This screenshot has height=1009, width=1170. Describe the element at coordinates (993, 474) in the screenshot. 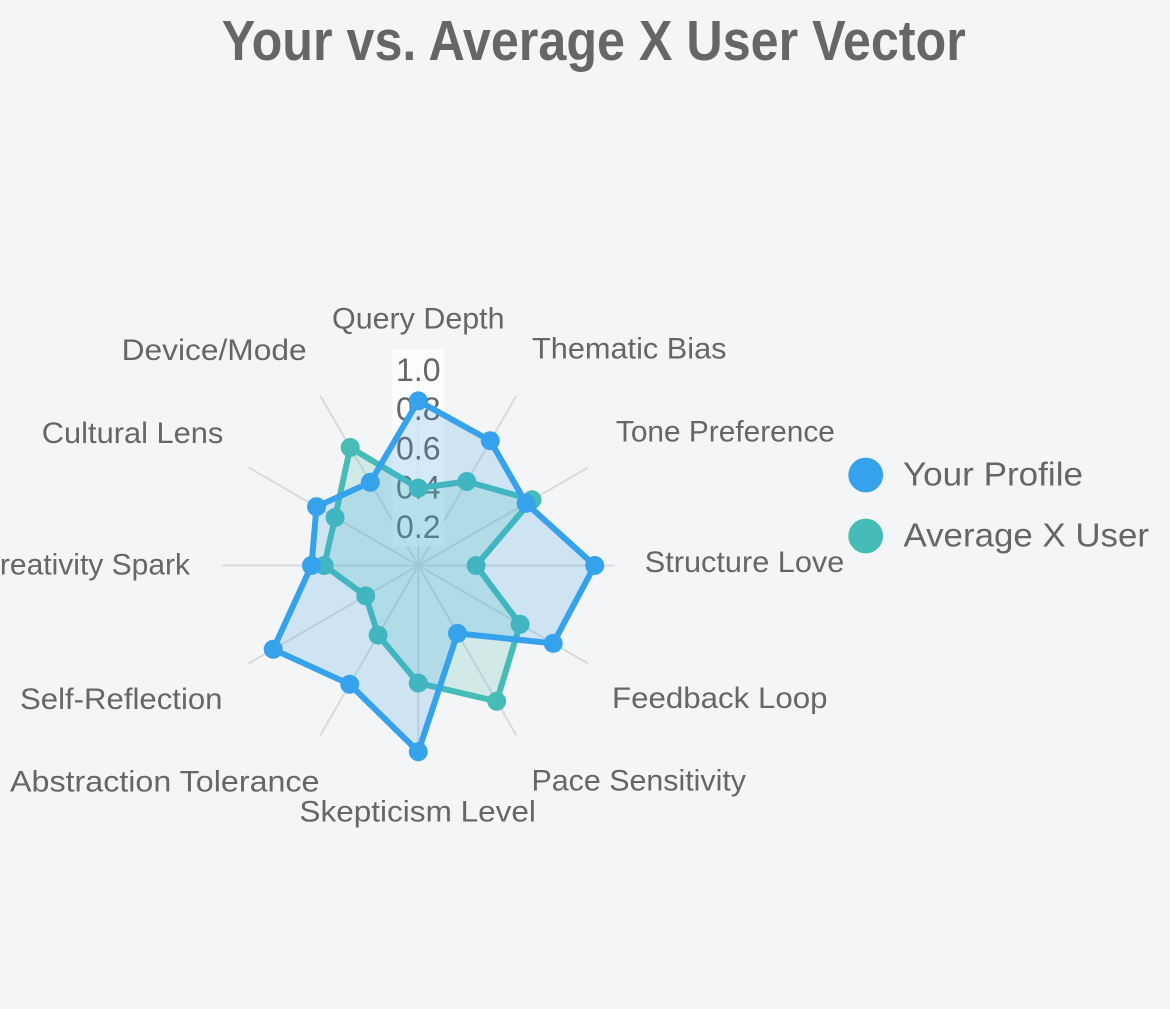

I see `svg-text: Your Profile` at that location.